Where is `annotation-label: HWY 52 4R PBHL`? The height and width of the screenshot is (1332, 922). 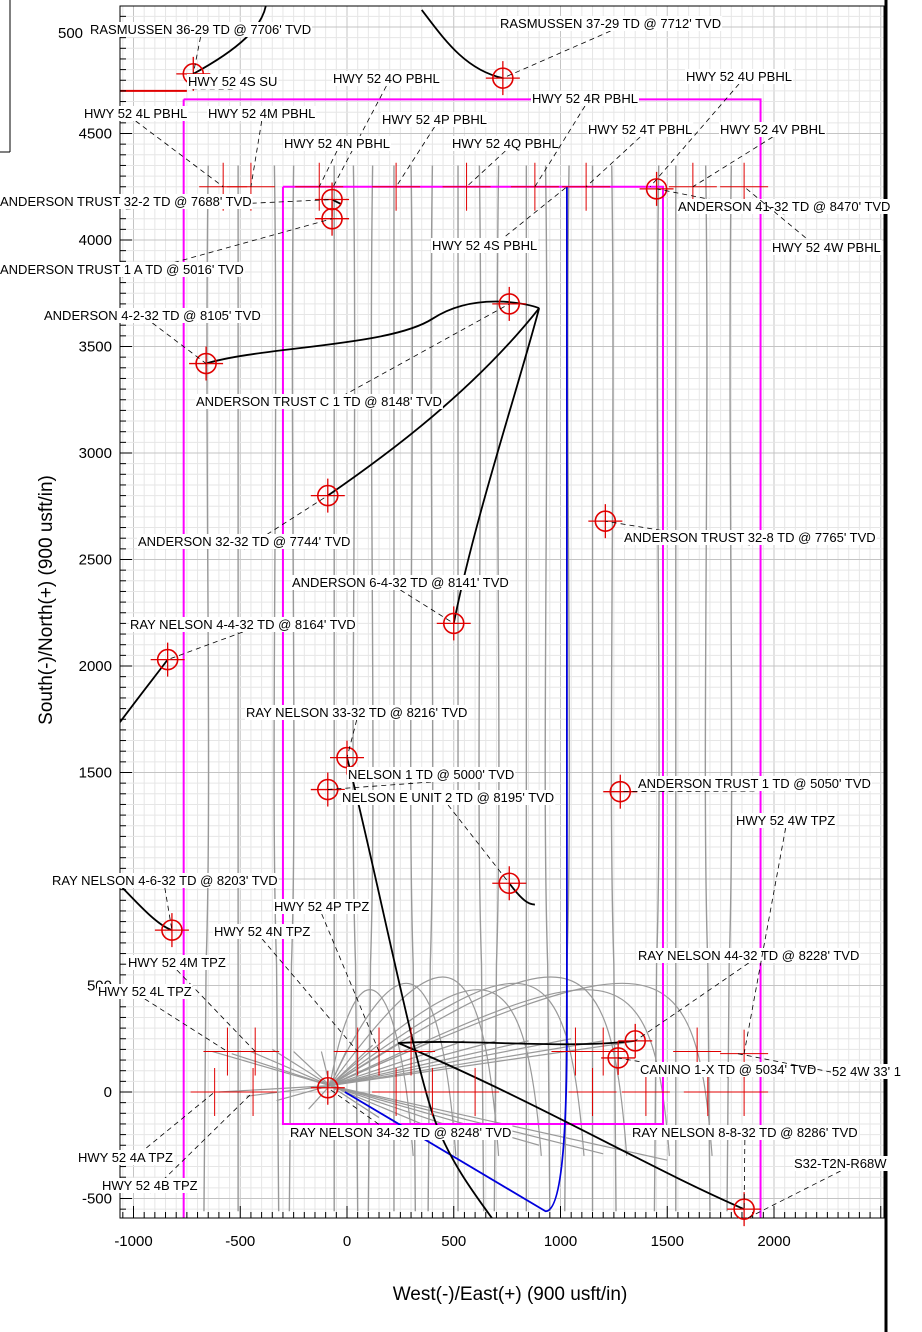 annotation-label: HWY 52 4R PBHL is located at coordinates (585, 98).